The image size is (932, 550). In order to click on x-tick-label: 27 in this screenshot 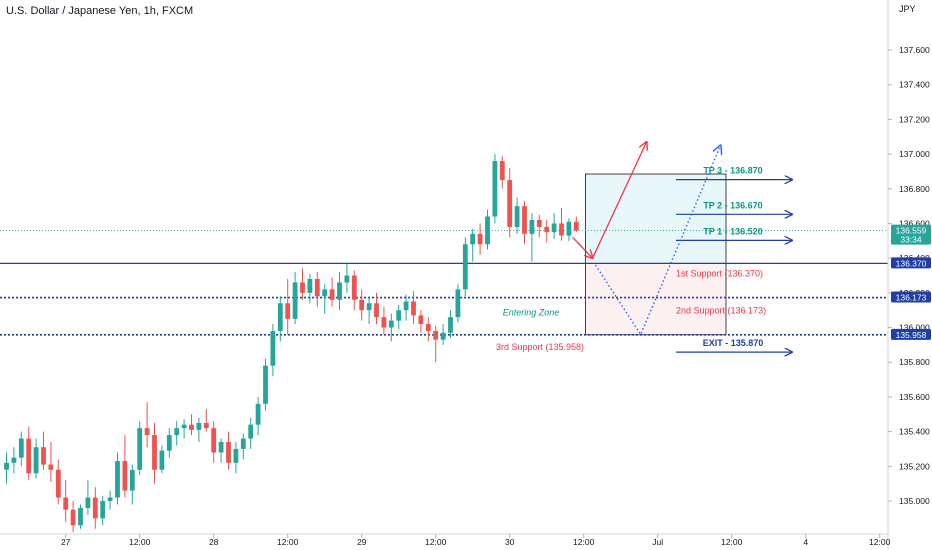, I will do `click(66, 542)`.